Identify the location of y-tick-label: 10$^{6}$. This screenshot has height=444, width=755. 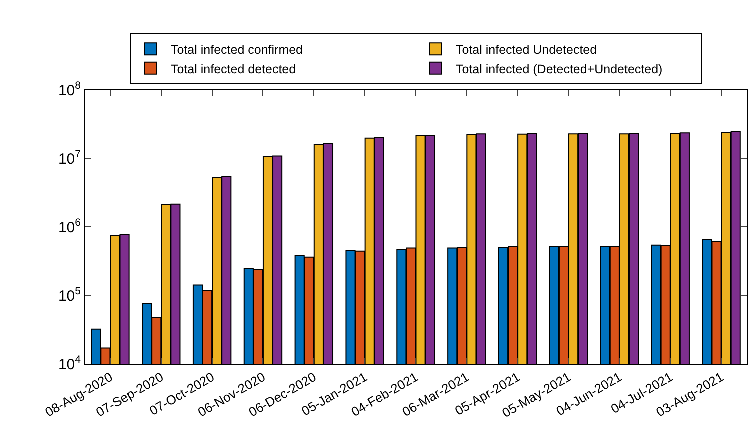
(70, 226).